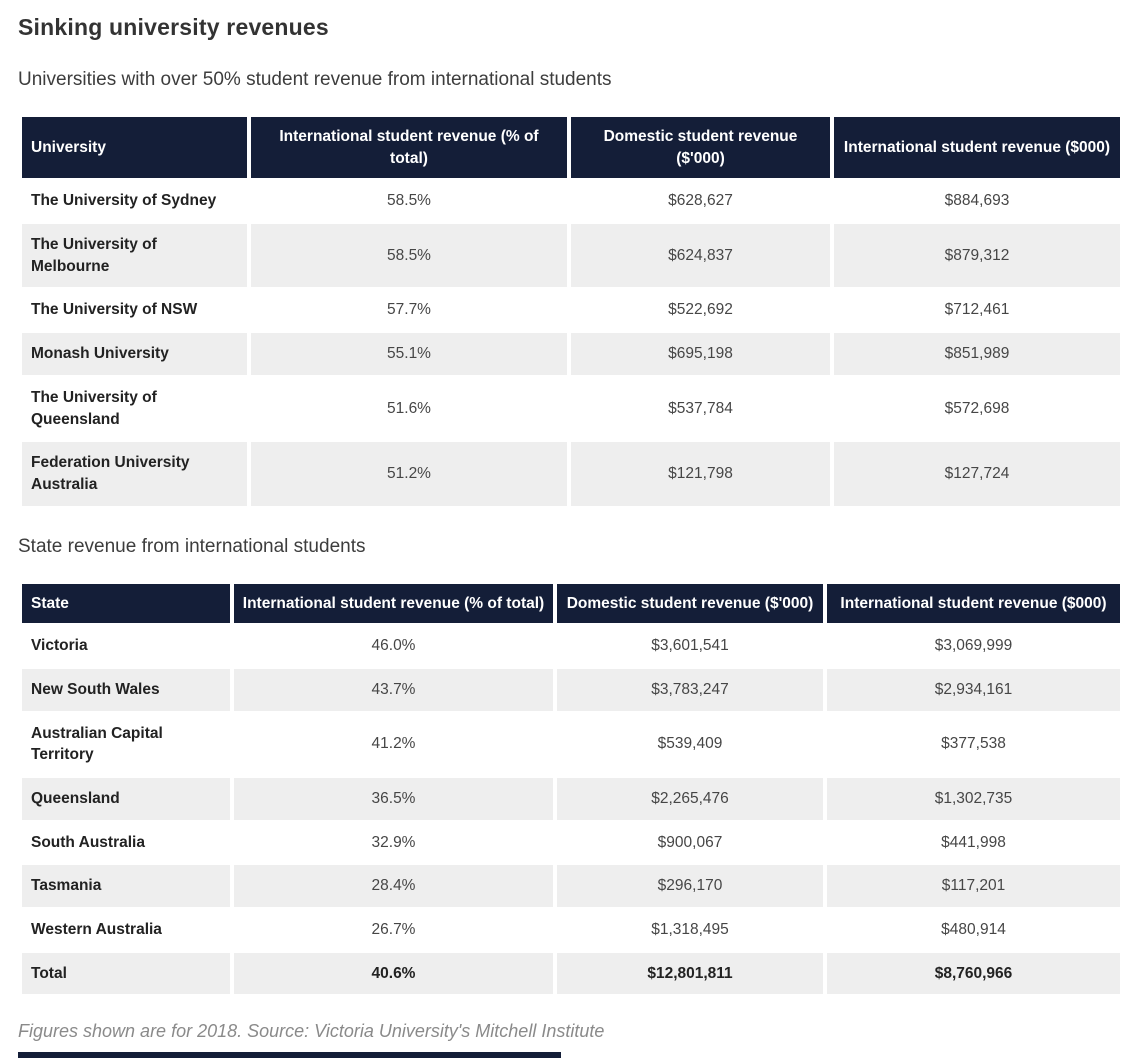 The image size is (1131, 1058). What do you see at coordinates (134, 310) in the screenshot?
I see `row-label-cell: The University of NSW` at bounding box center [134, 310].